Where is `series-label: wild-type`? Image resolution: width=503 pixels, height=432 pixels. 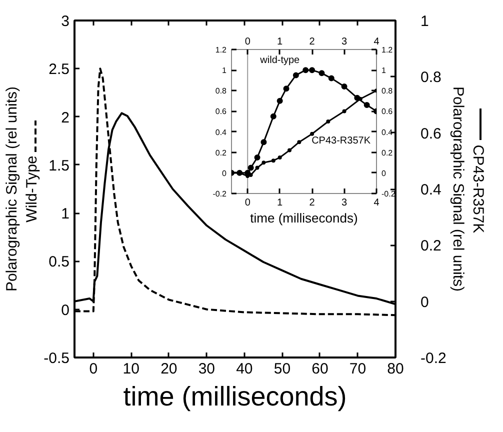
series-label: wild-type is located at coordinates (279, 60).